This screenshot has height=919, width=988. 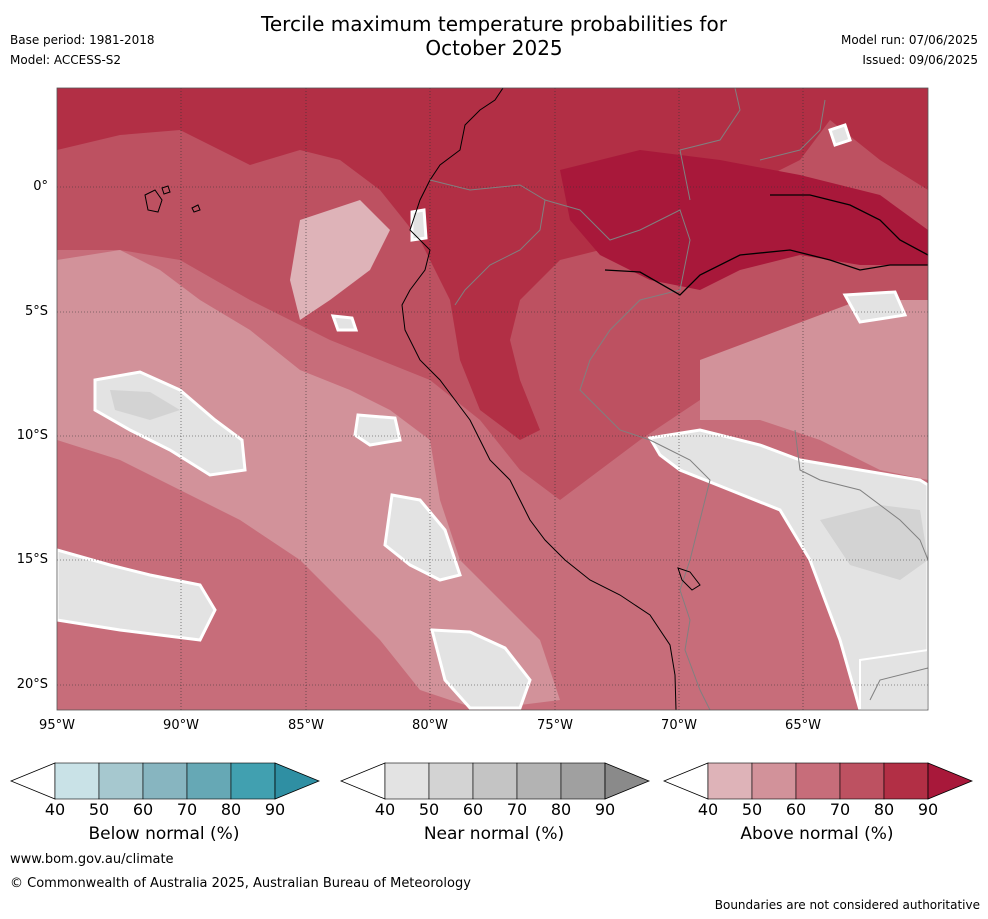 I want to click on field-90-core, so click(x=744, y=220).